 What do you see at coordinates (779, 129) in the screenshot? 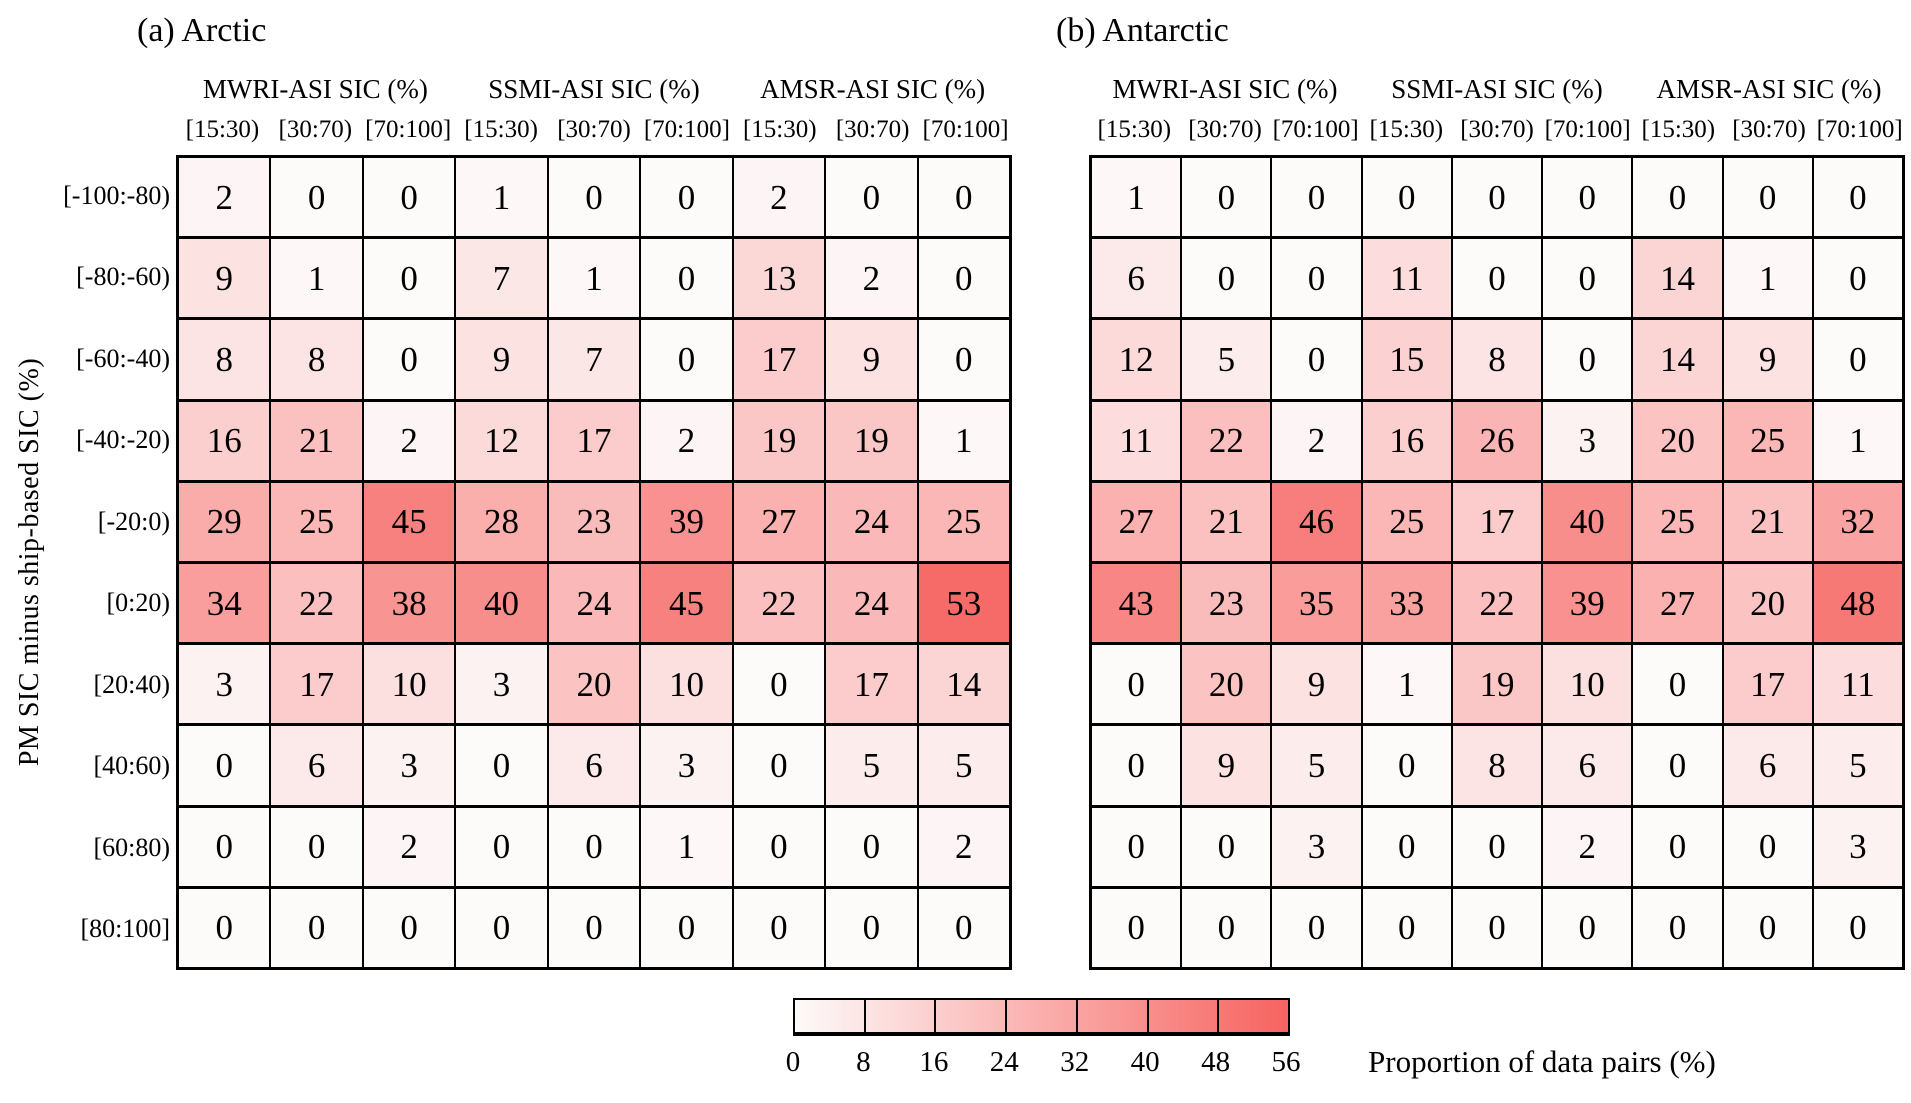
I see `panel-a-sic-bin-label: [15:30)` at bounding box center [779, 129].